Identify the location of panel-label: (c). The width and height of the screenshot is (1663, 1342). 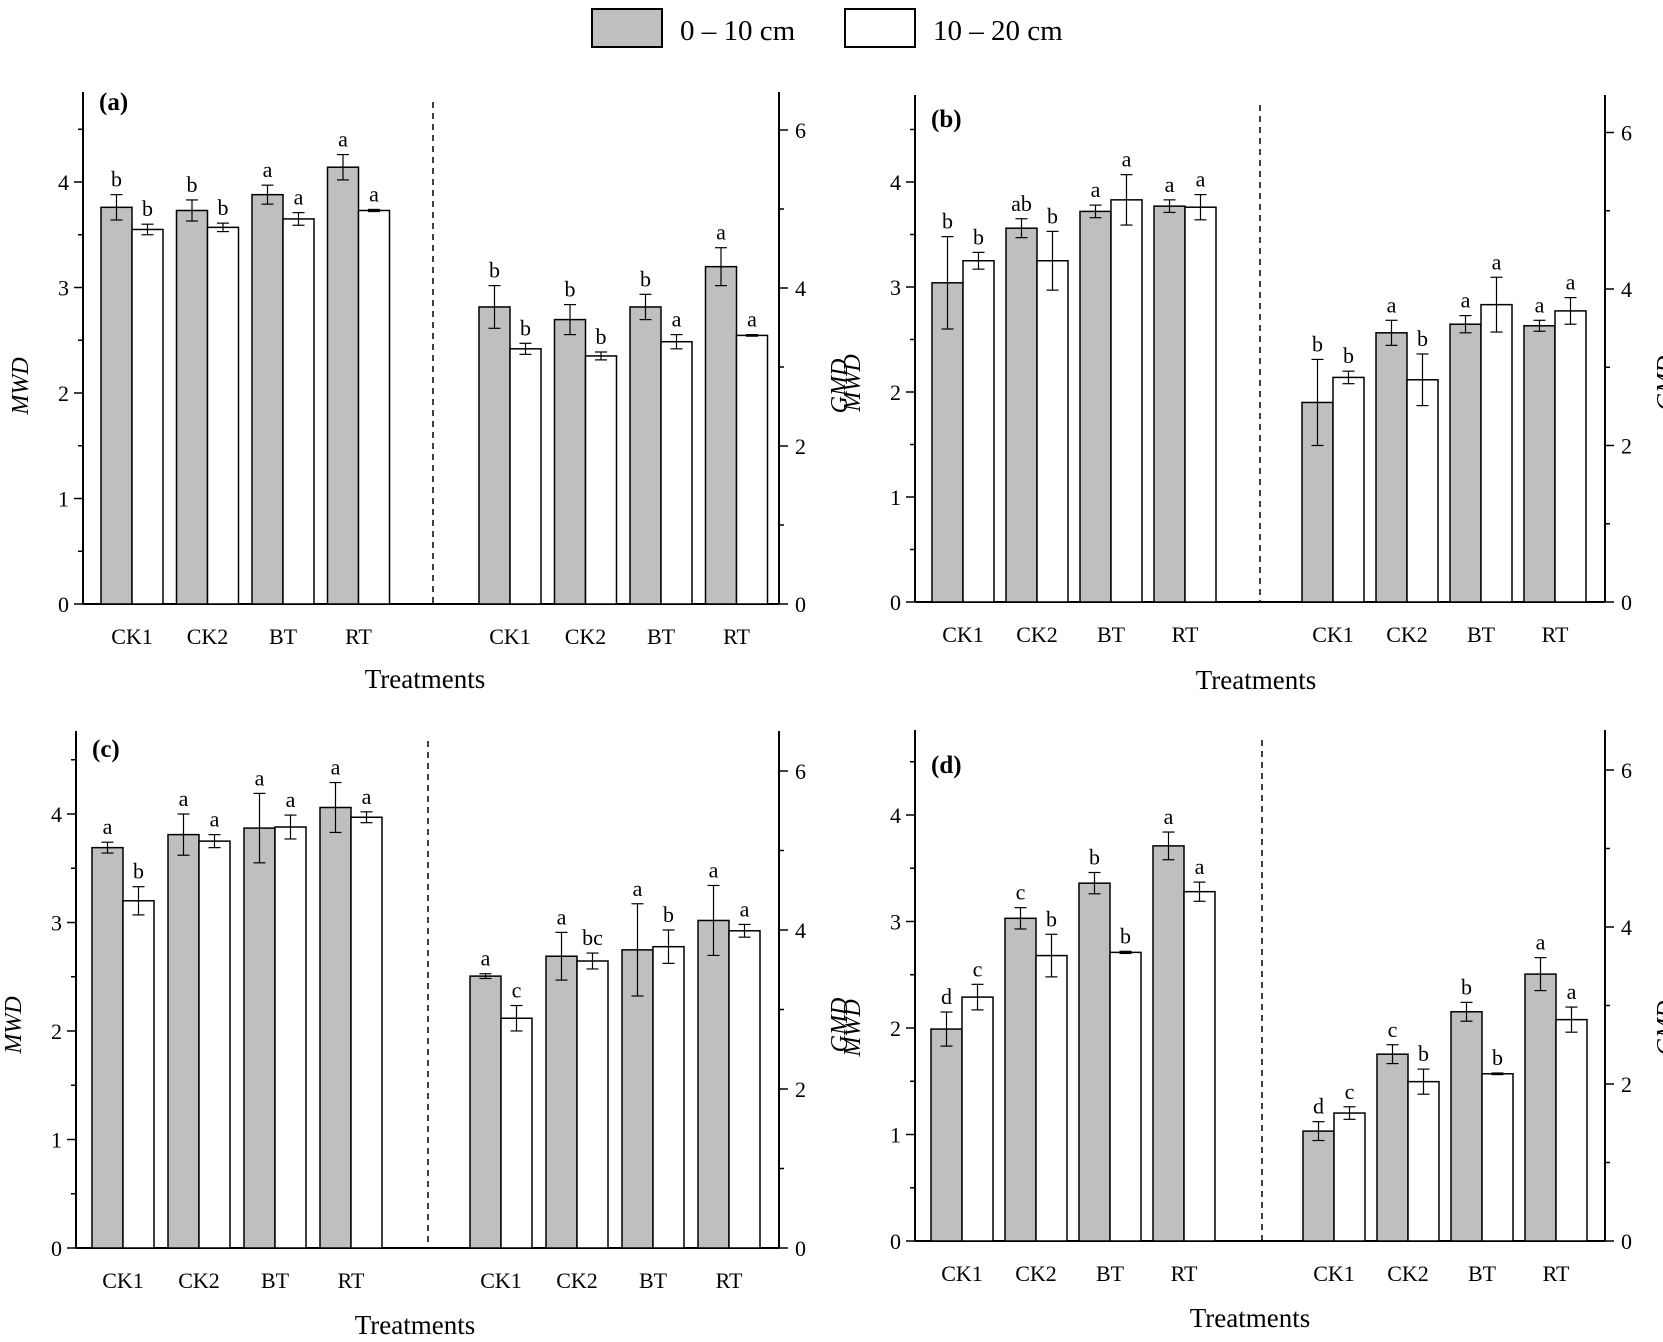
(106, 749).